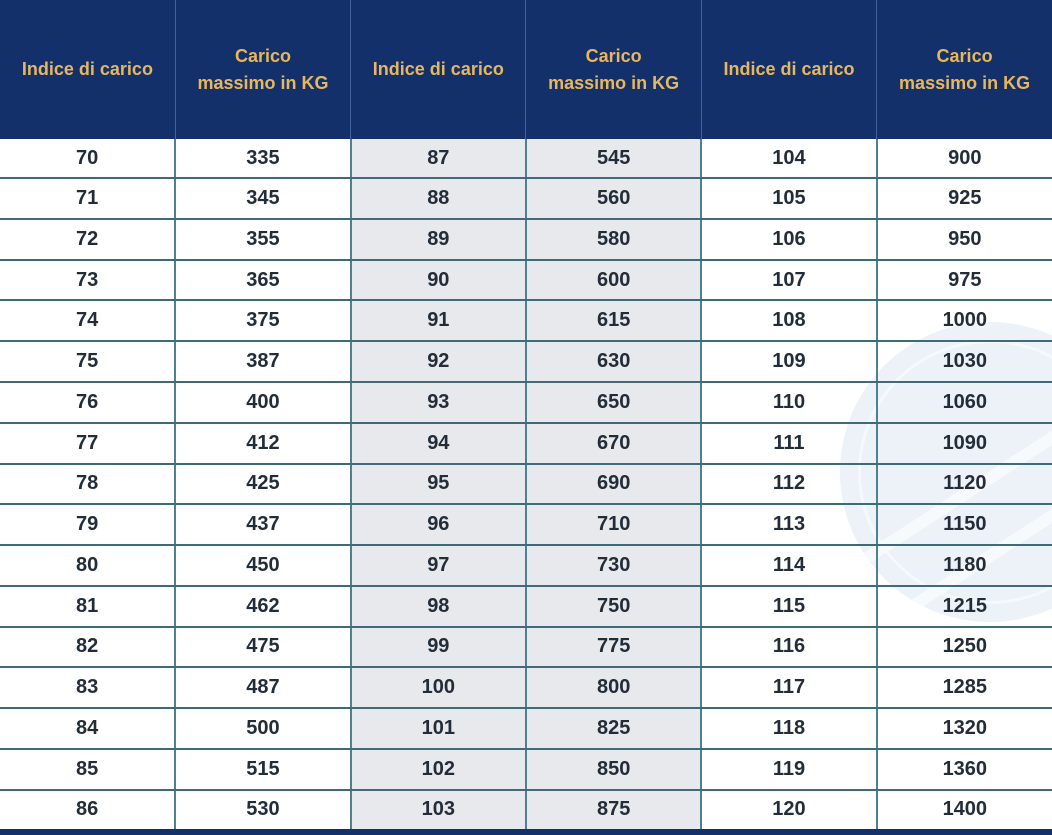 The height and width of the screenshot is (835, 1052). What do you see at coordinates (614, 239) in the screenshot?
I see `cell-max-load-kg: 580` at bounding box center [614, 239].